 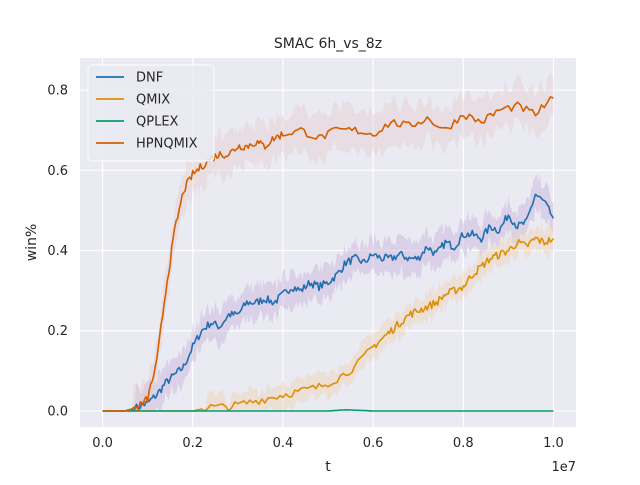 What do you see at coordinates (167, 144) in the screenshot?
I see `legend-label: HPNQMIX` at bounding box center [167, 144].